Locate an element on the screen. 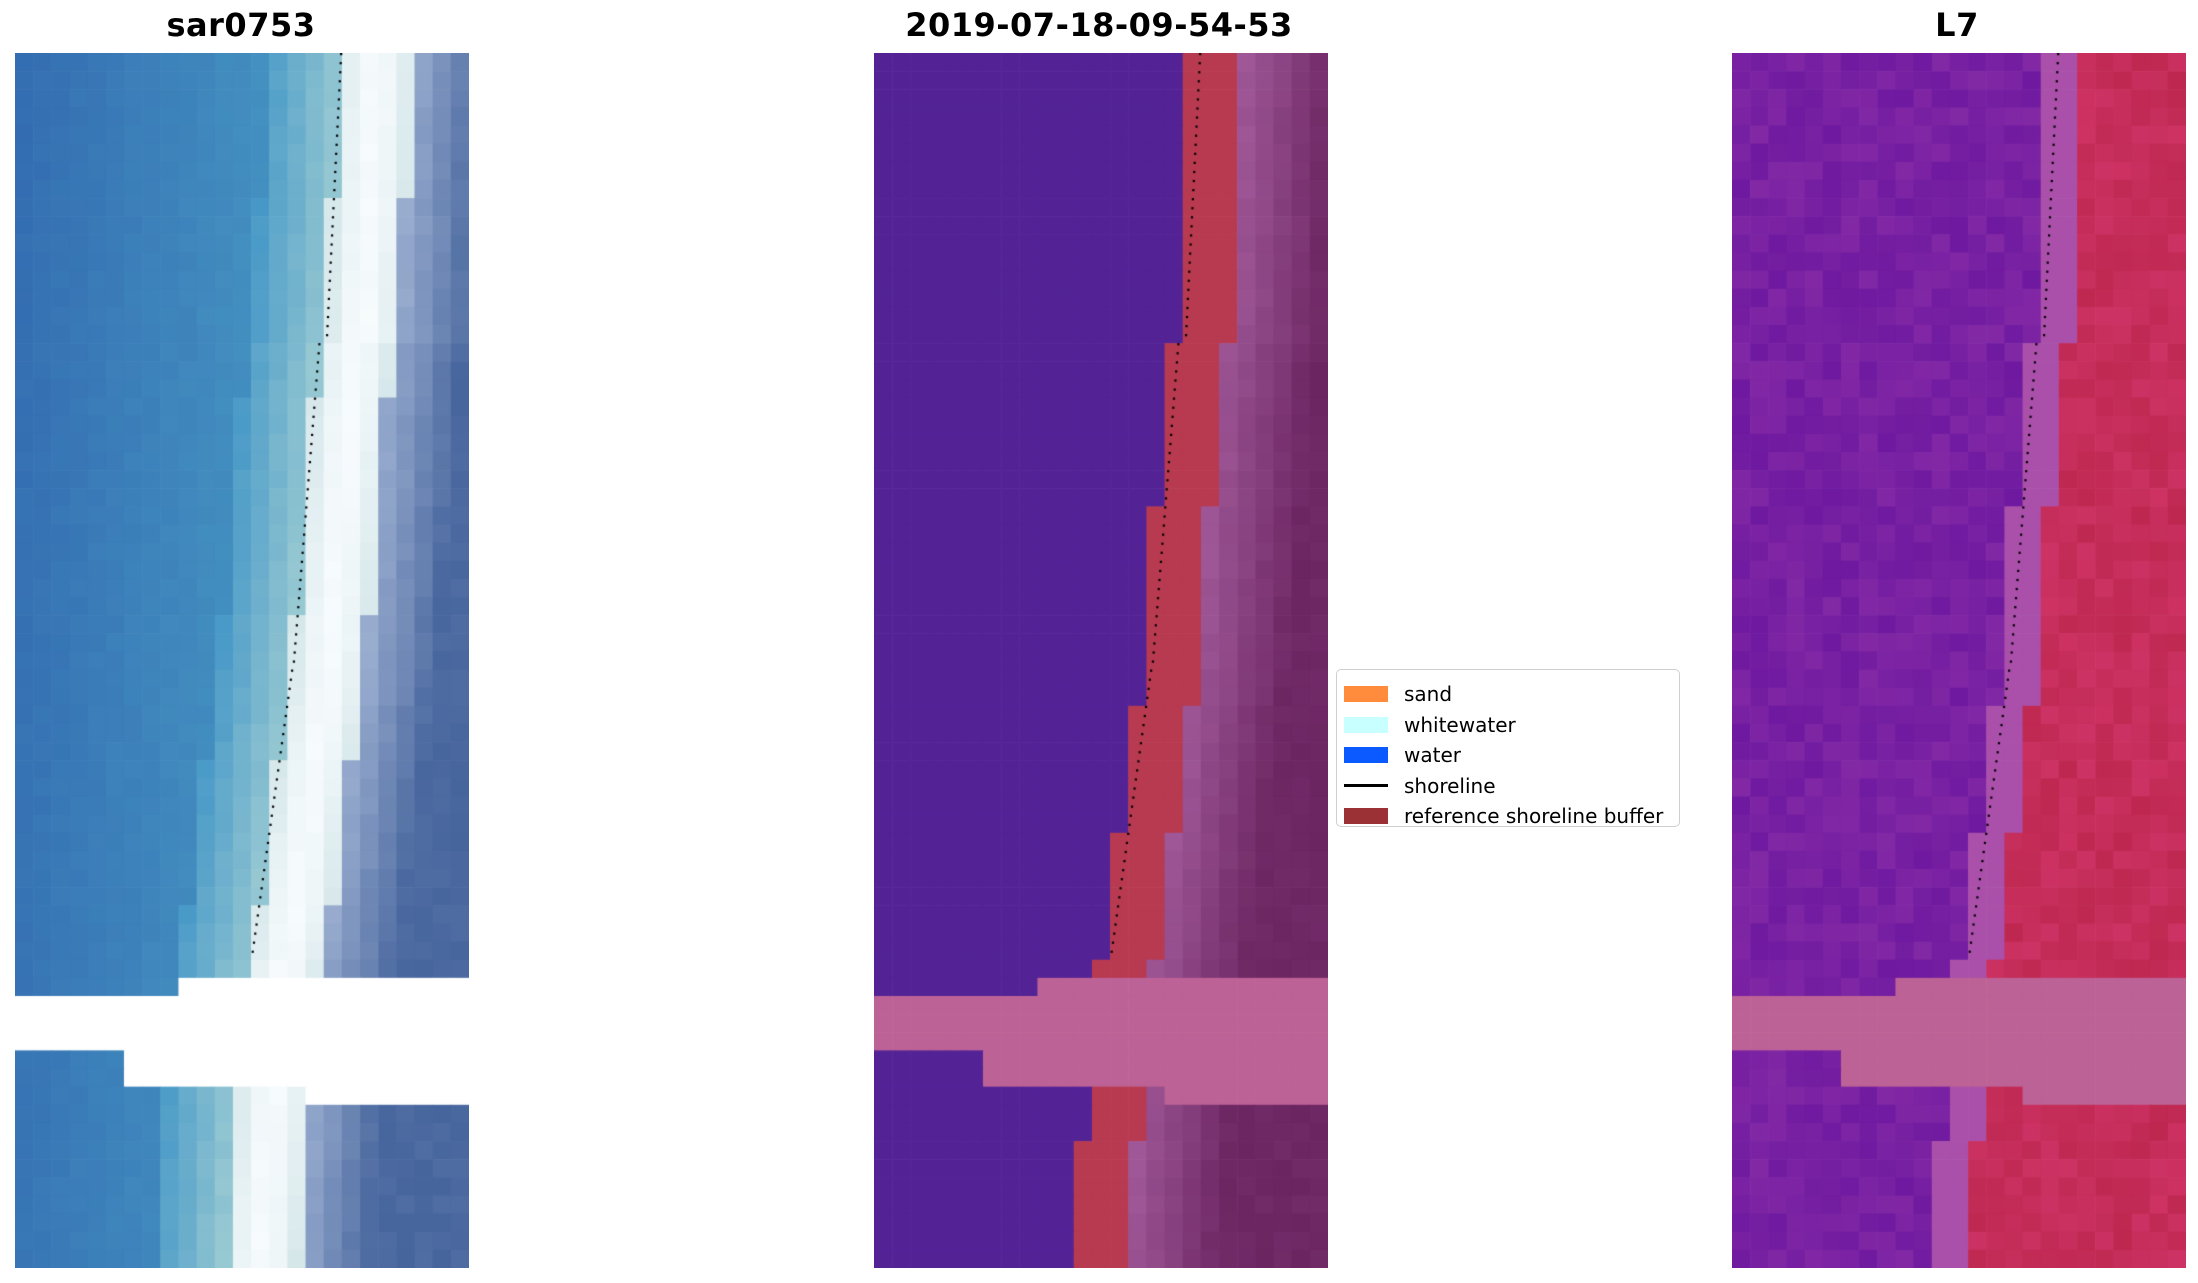 Image resolution: width=2198 pixels, height=1283 pixels. legend-swatch-water is located at coordinates (1366, 755).